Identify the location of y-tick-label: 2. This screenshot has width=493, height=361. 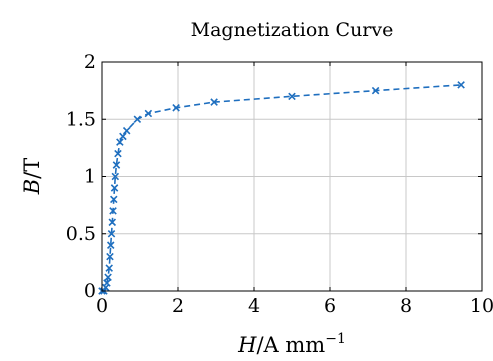
(90, 62).